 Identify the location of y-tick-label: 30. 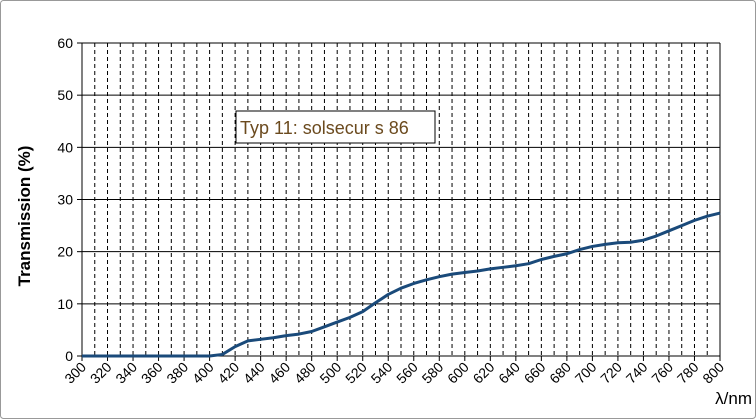
(65, 200).